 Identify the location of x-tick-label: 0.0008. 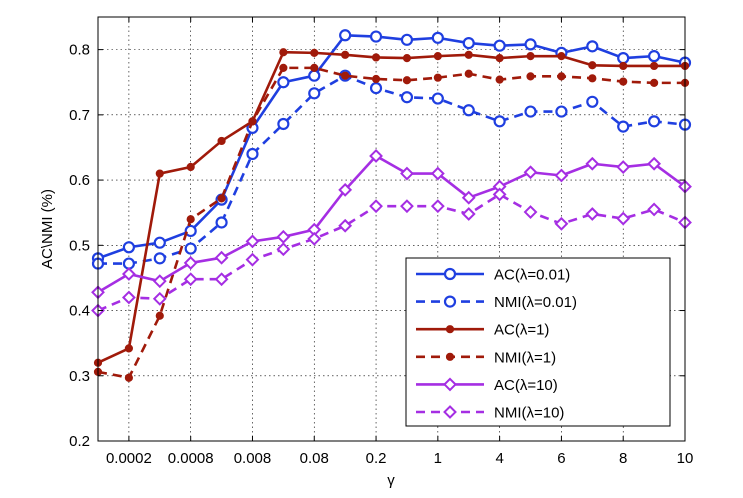
(191, 458).